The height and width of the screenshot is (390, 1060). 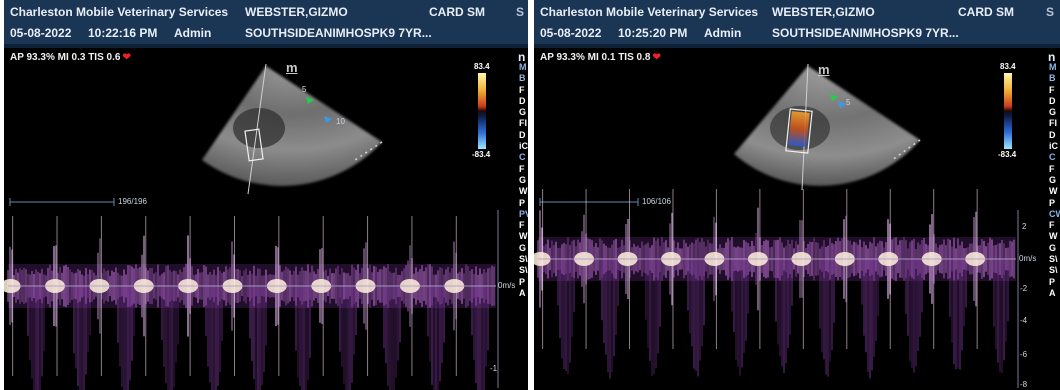 I want to click on acoustic-params-text: AP 93.3% MI 0.1 TIS 0.8, so click(x=595, y=57).